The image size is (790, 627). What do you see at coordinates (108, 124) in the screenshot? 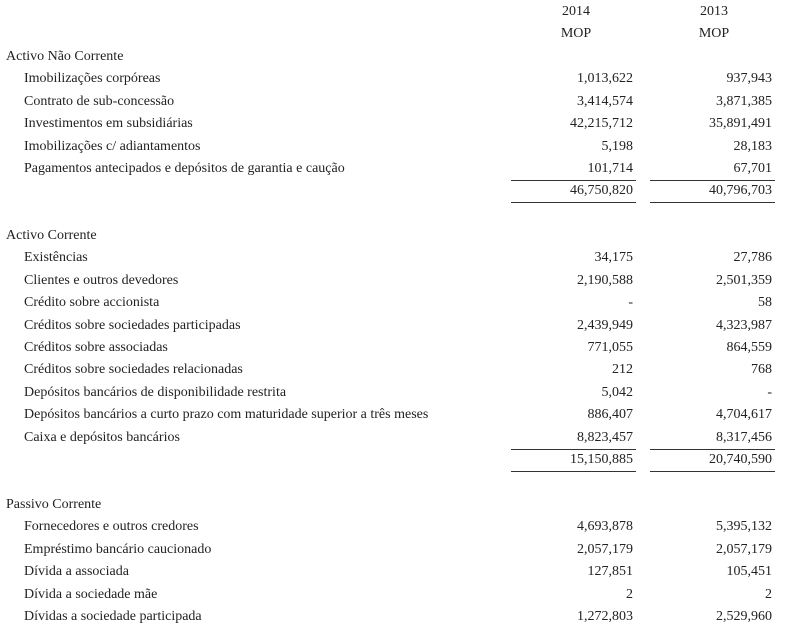
I see `row-label: Investimentos em subsidiárias` at bounding box center [108, 124].